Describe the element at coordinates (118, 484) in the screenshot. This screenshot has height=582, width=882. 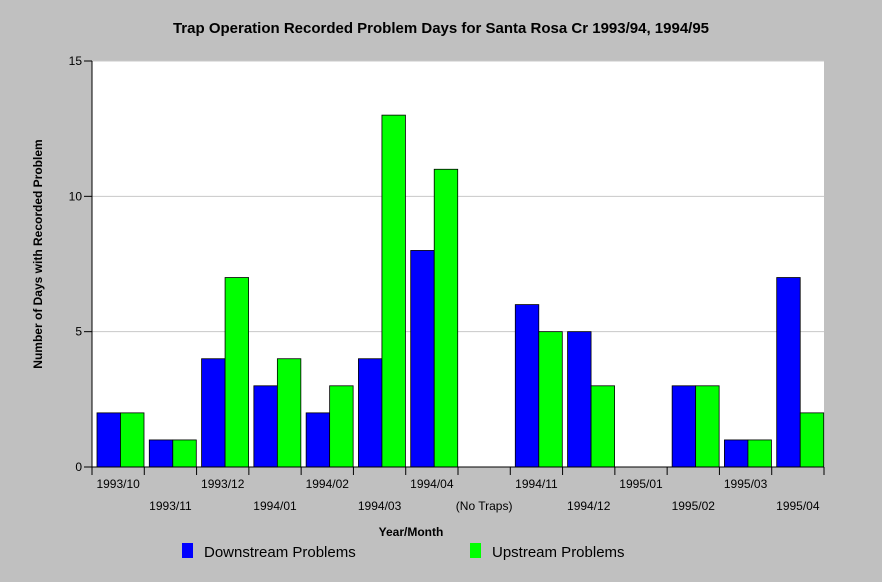
I see `x-tick-label-0: 1993/10` at that location.